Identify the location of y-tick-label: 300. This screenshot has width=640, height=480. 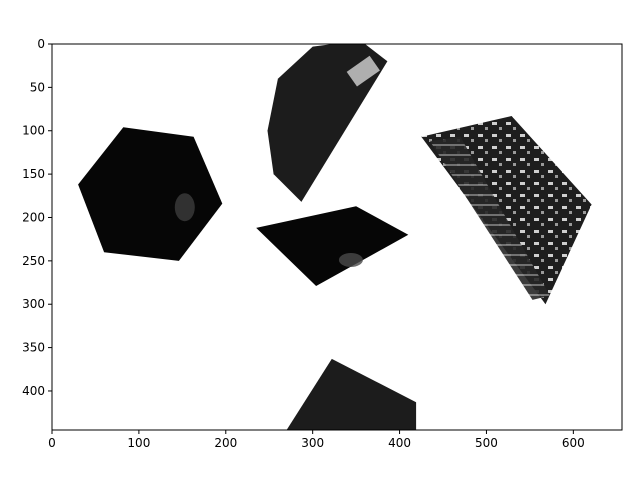
(33, 304).